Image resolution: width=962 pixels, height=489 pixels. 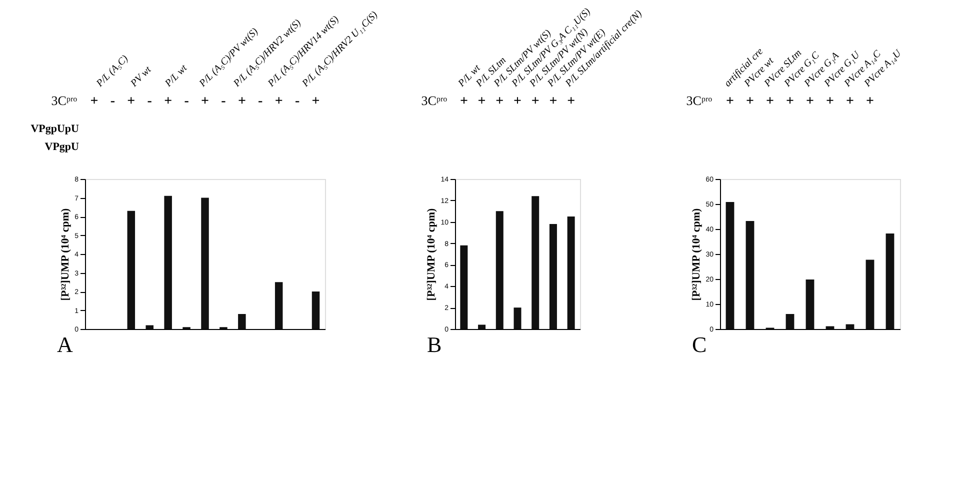 I want to click on text: VPgpUpU, so click(x=55, y=129).